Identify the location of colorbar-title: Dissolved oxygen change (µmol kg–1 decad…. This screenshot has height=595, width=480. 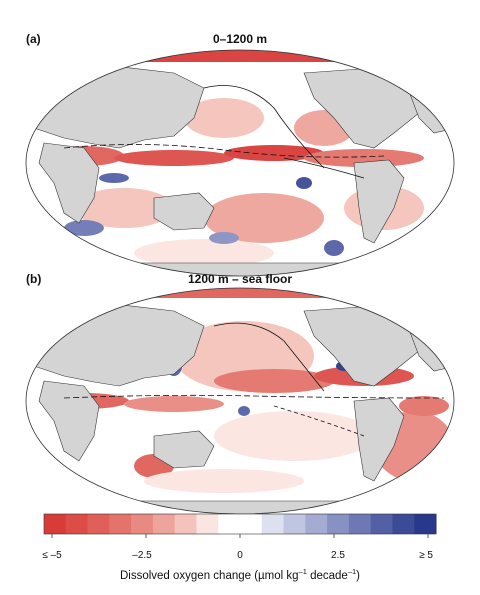
(240, 574).